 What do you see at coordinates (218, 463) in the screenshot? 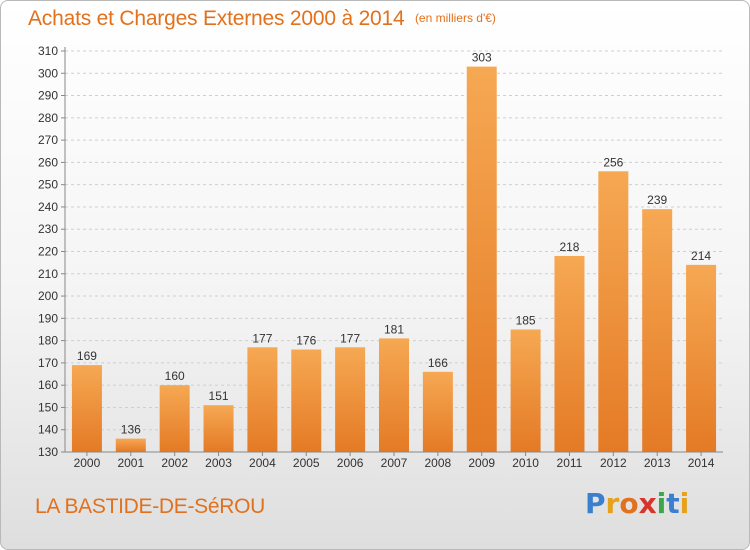
I see `x-tick-label: 2003` at bounding box center [218, 463].